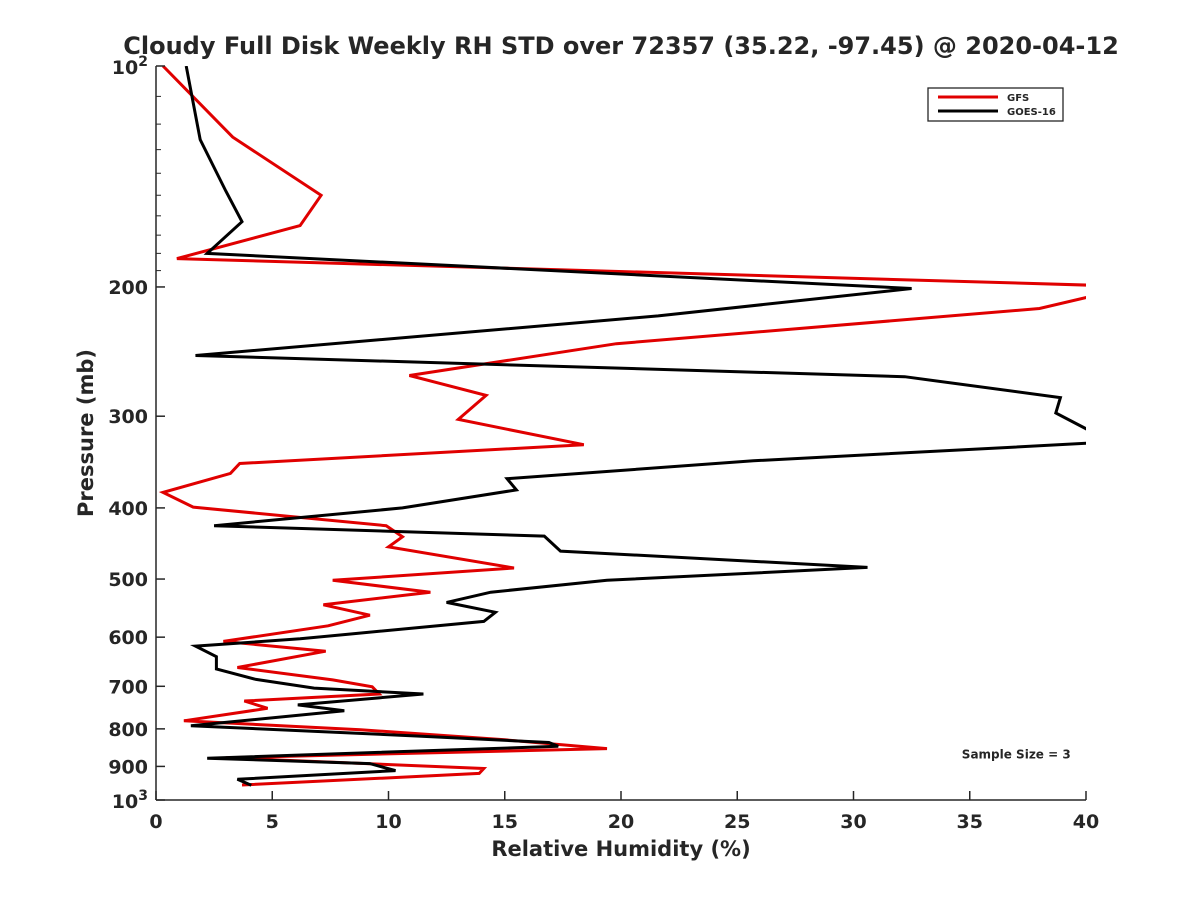 The width and height of the screenshot is (1200, 900). I want to click on x-tick-label: 0, so click(155, 822).